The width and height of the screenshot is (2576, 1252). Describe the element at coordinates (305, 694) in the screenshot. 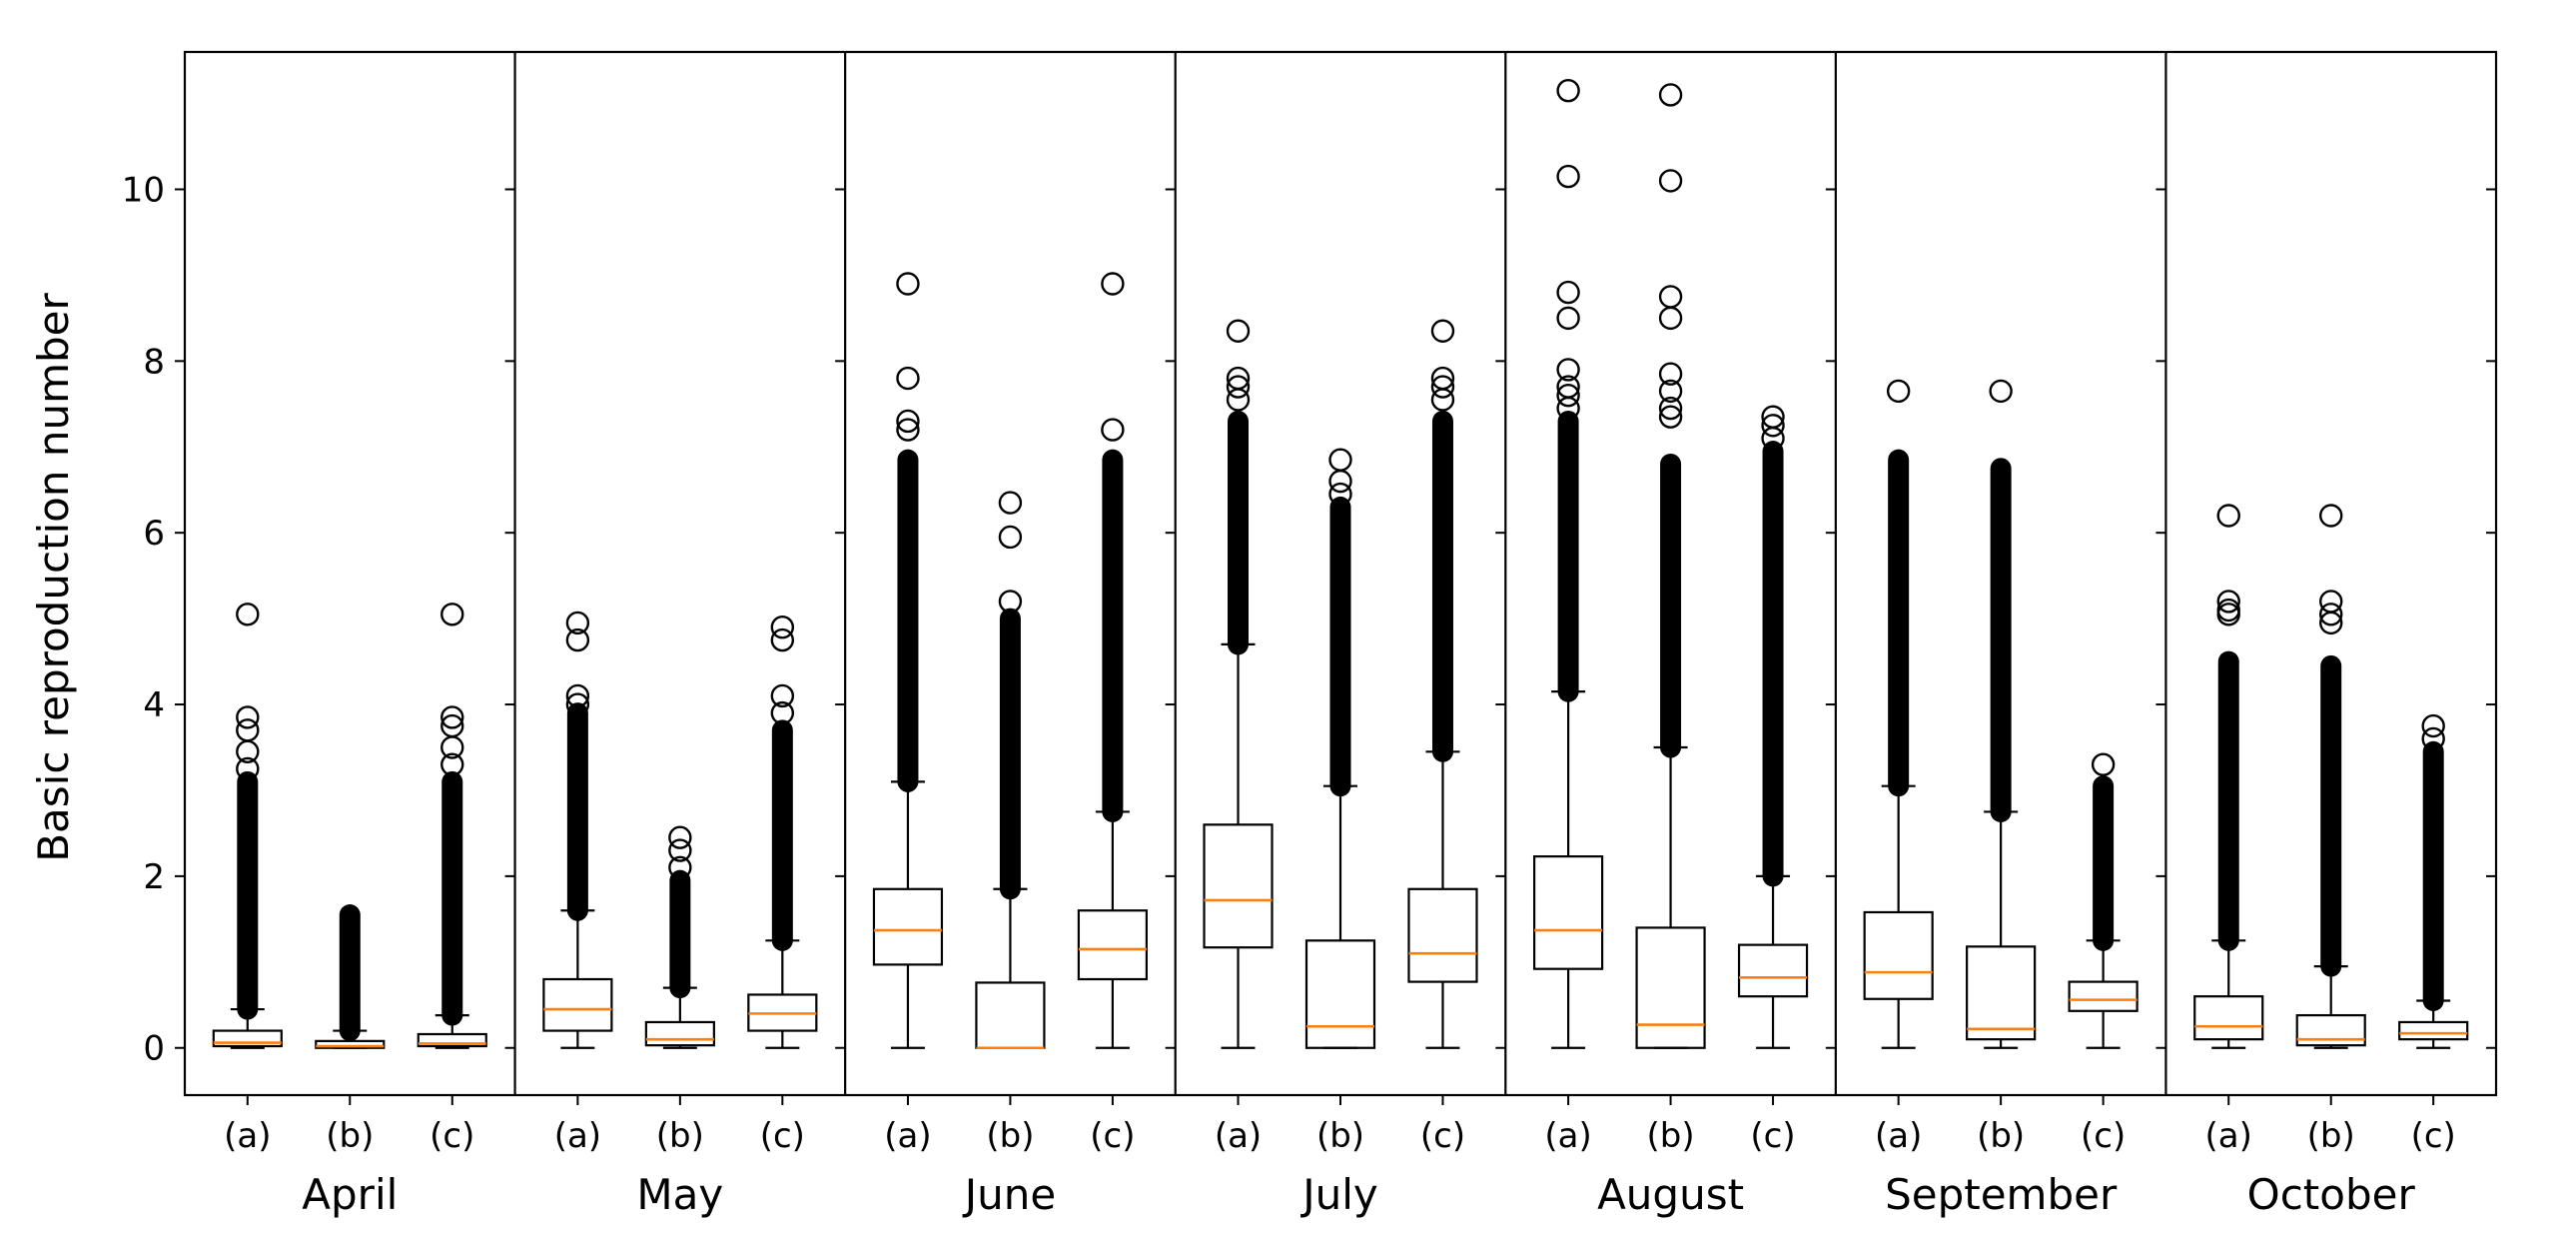

I see `panel-april: 0 2 4 6 8 10 (a) (b) (c) April` at that location.